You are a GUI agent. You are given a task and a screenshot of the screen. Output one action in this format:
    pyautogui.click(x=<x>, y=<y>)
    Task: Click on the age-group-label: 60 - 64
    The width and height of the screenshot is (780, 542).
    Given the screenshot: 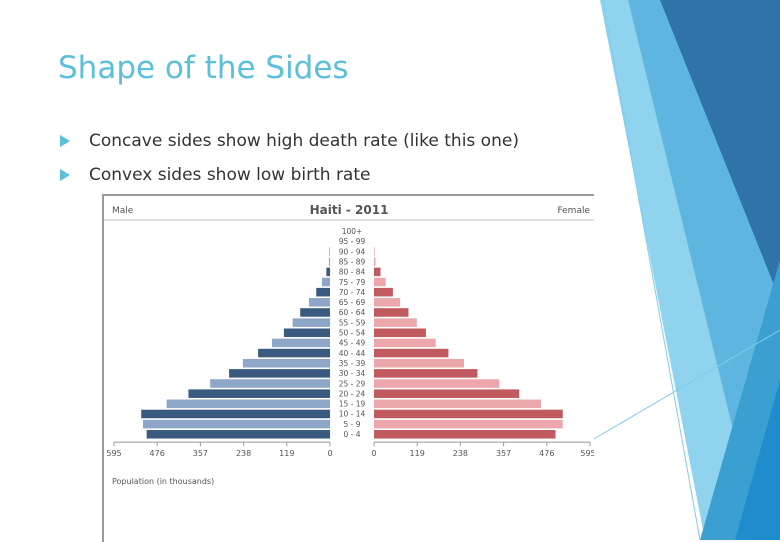 What is the action you would take?
    pyautogui.click(x=352, y=312)
    